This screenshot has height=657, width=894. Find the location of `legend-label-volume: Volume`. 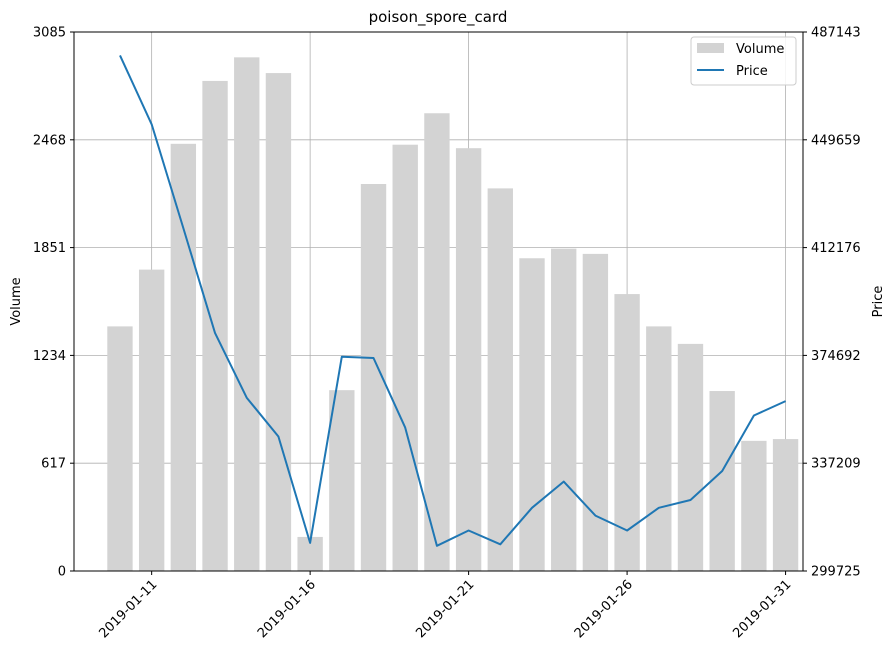

legend-label-volume: Volume is located at coordinates (760, 49).